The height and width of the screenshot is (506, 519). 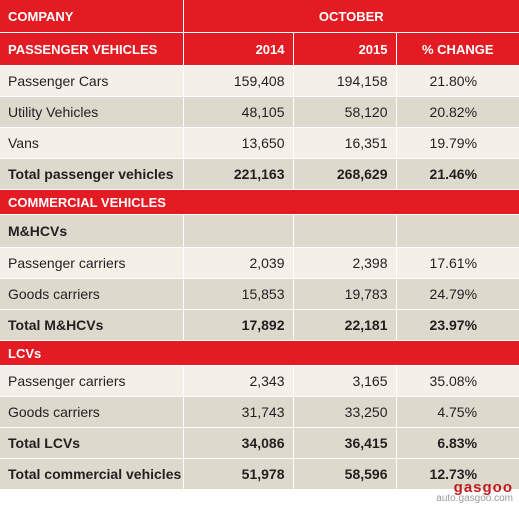 What do you see at coordinates (238, 112) in the screenshot?
I see `value-2014: 48,105` at bounding box center [238, 112].